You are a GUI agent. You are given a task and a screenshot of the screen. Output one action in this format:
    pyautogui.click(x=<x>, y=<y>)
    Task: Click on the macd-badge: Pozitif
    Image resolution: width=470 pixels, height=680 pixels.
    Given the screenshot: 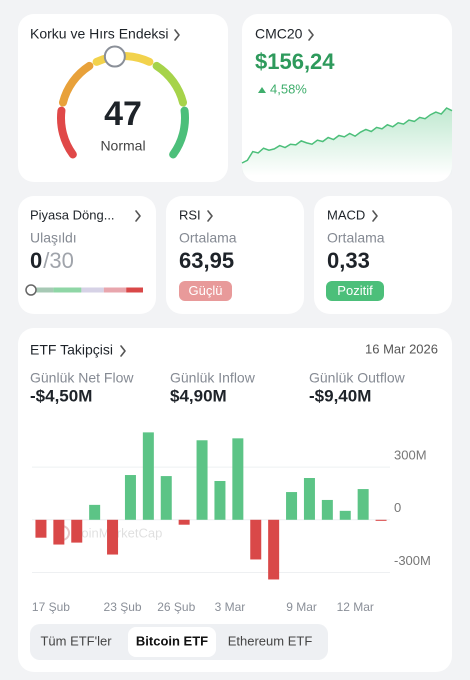 What is the action you would take?
    pyautogui.click(x=355, y=290)
    